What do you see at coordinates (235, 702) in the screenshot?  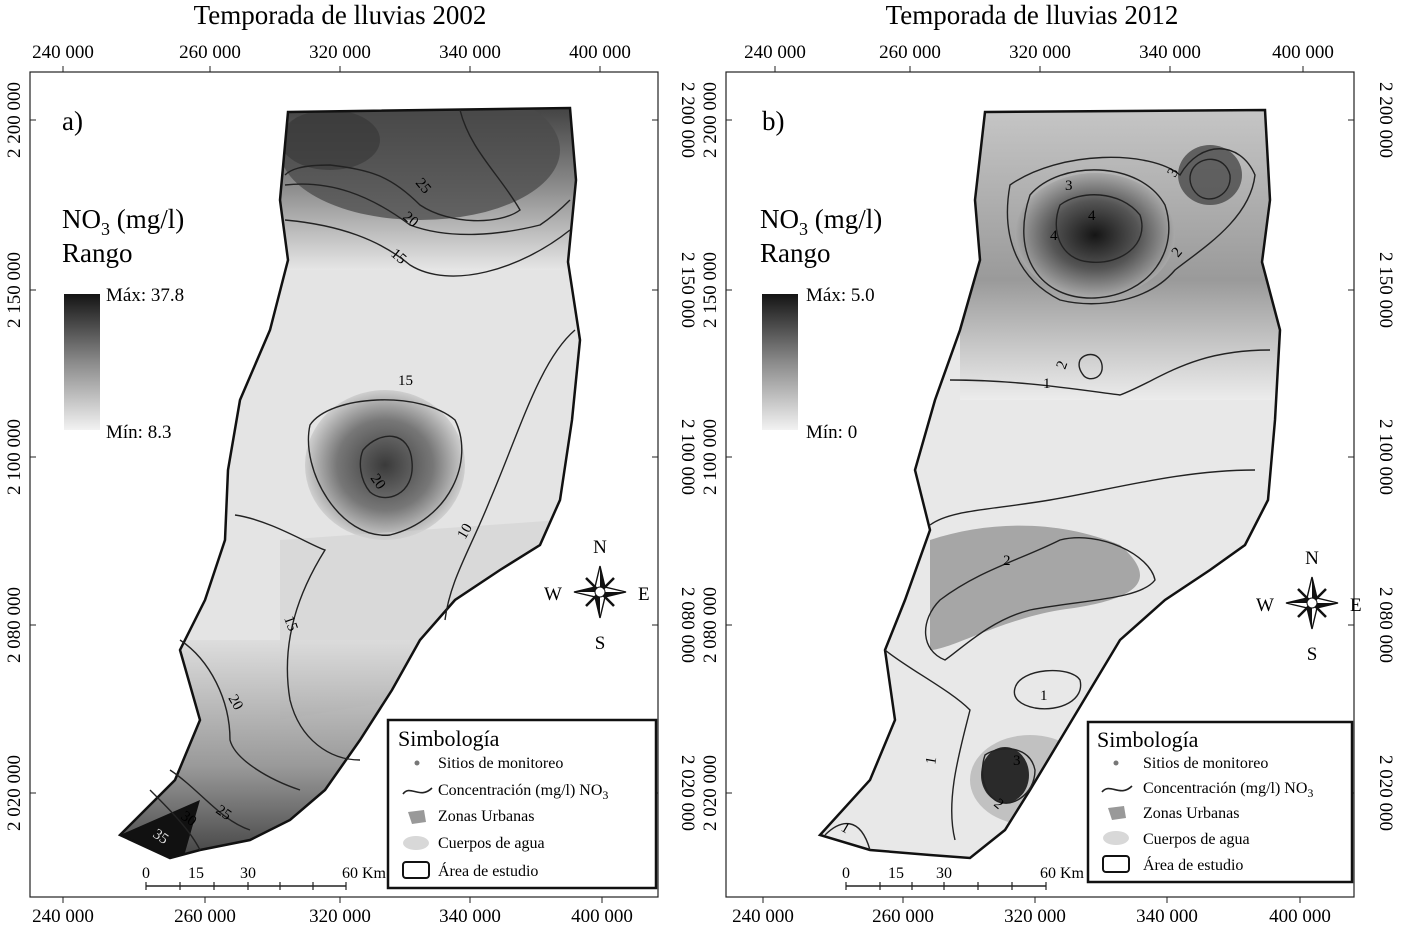 I see `contour-label: 20` at bounding box center [235, 702].